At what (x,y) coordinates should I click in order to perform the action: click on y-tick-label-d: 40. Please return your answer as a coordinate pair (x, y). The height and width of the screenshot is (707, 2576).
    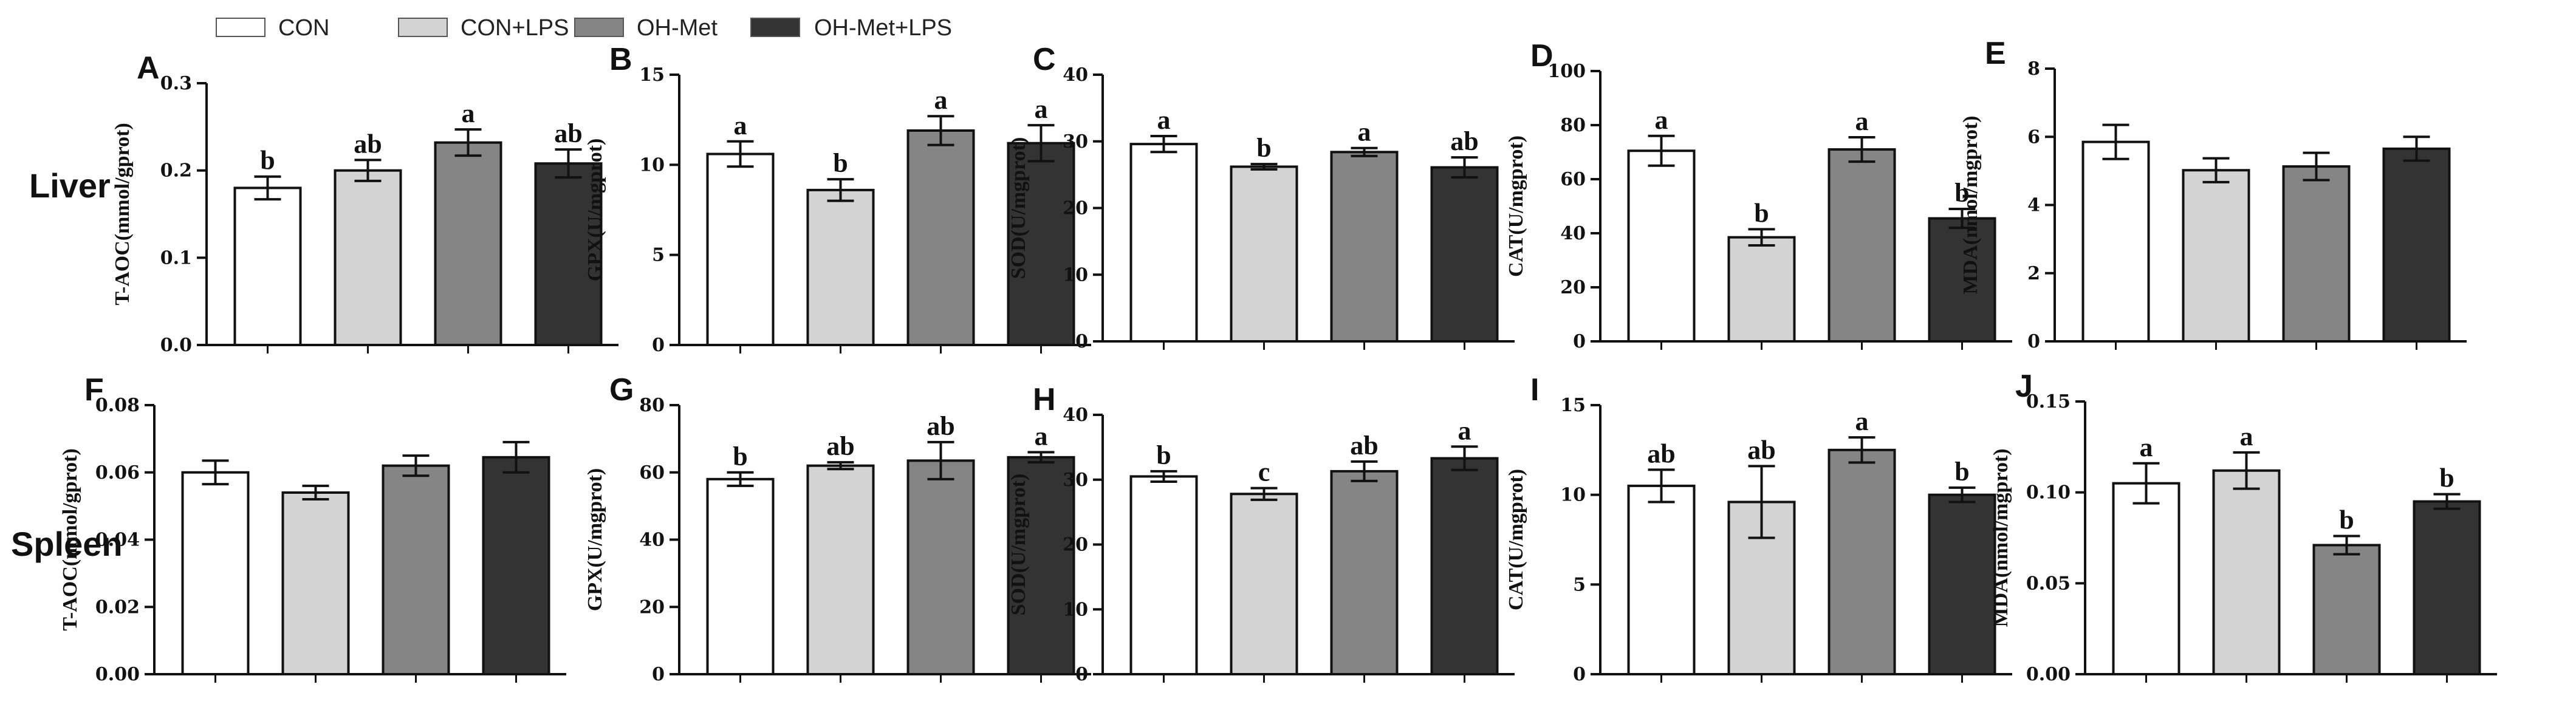
    Looking at the image, I should click on (1573, 233).